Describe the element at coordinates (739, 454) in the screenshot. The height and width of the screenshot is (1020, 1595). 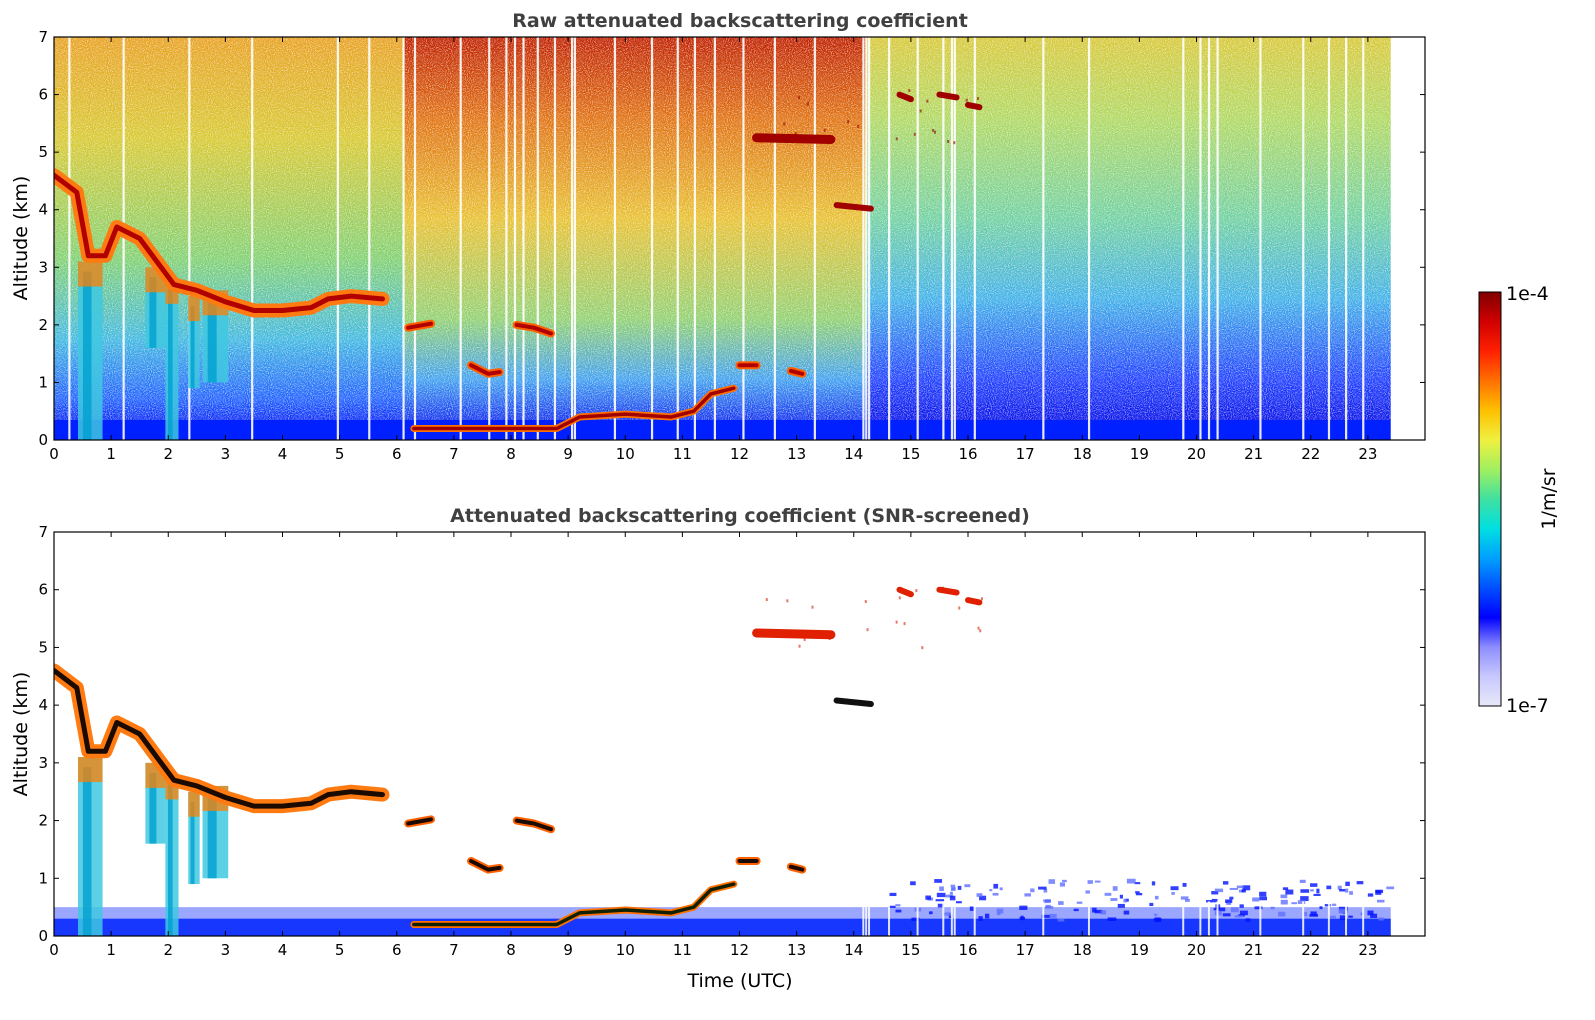
I see `top-x-tick-label: 12` at that location.